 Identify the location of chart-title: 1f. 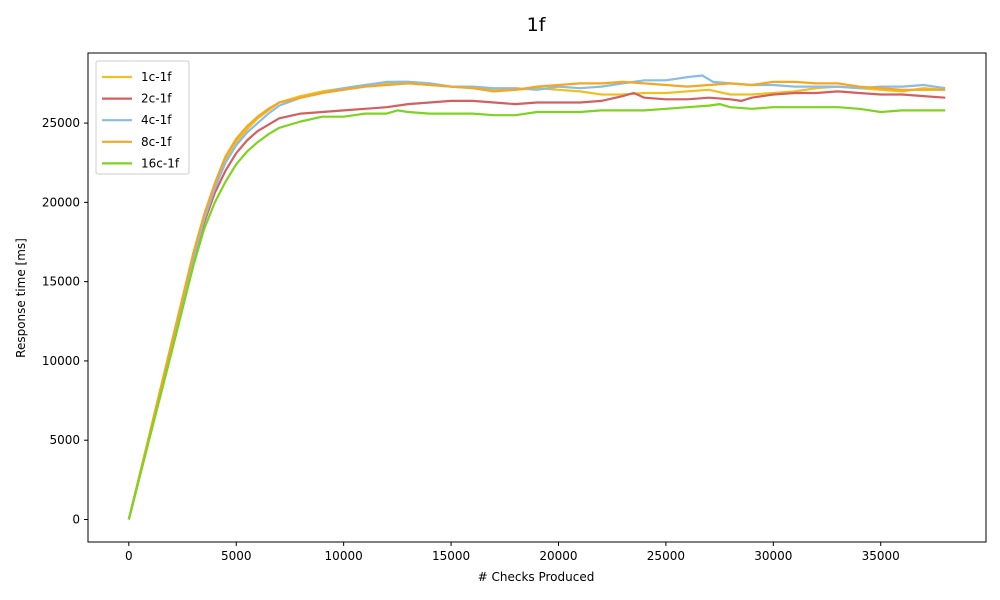
(537, 25).